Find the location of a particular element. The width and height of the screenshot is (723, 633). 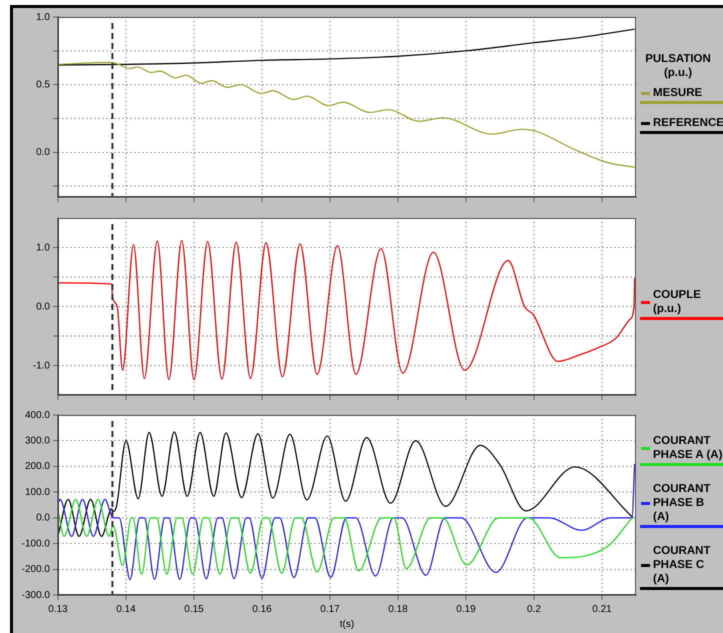

legend-label: MESURE is located at coordinates (677, 93).